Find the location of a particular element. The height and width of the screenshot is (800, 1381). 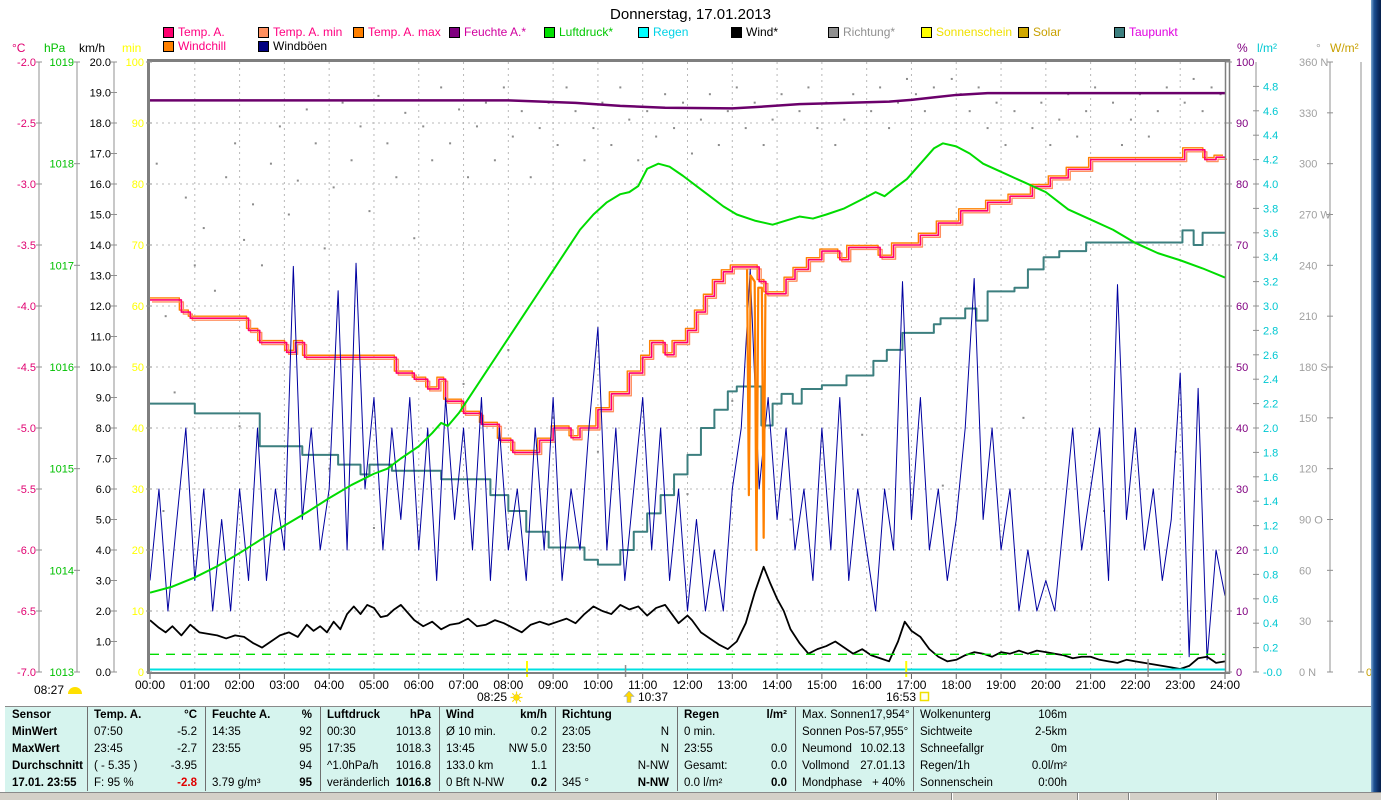

svg-text: 40 is located at coordinates (1242, 429).